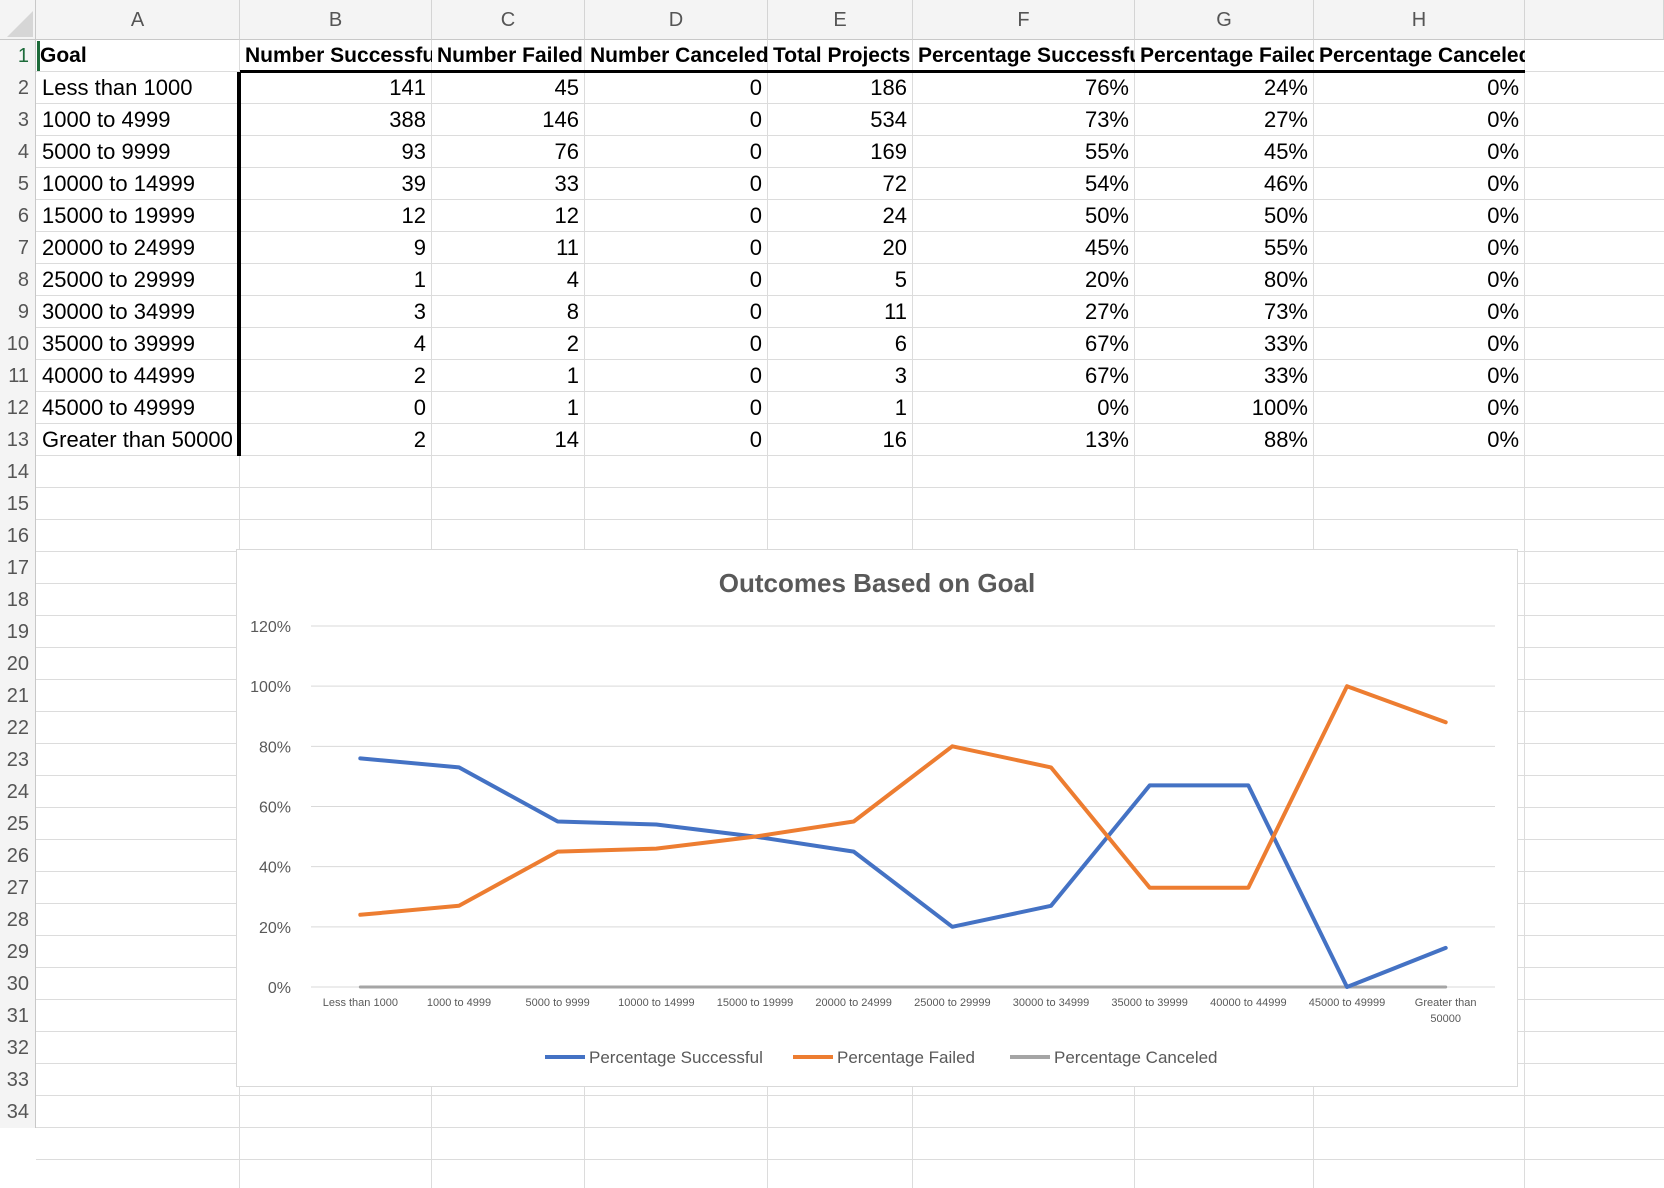  I want to click on value-cell: 16, so click(894, 439).